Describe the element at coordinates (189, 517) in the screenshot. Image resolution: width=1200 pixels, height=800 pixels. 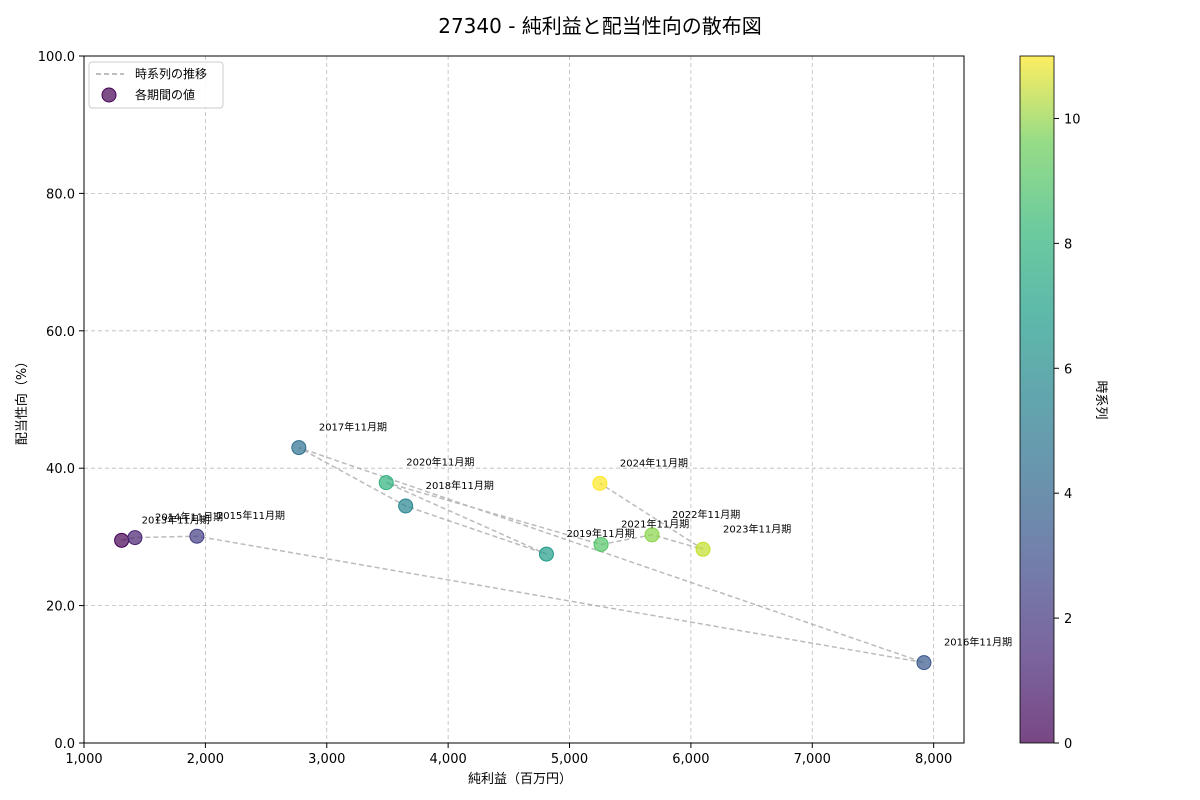
I see `point-label: 2014年11月期` at that location.